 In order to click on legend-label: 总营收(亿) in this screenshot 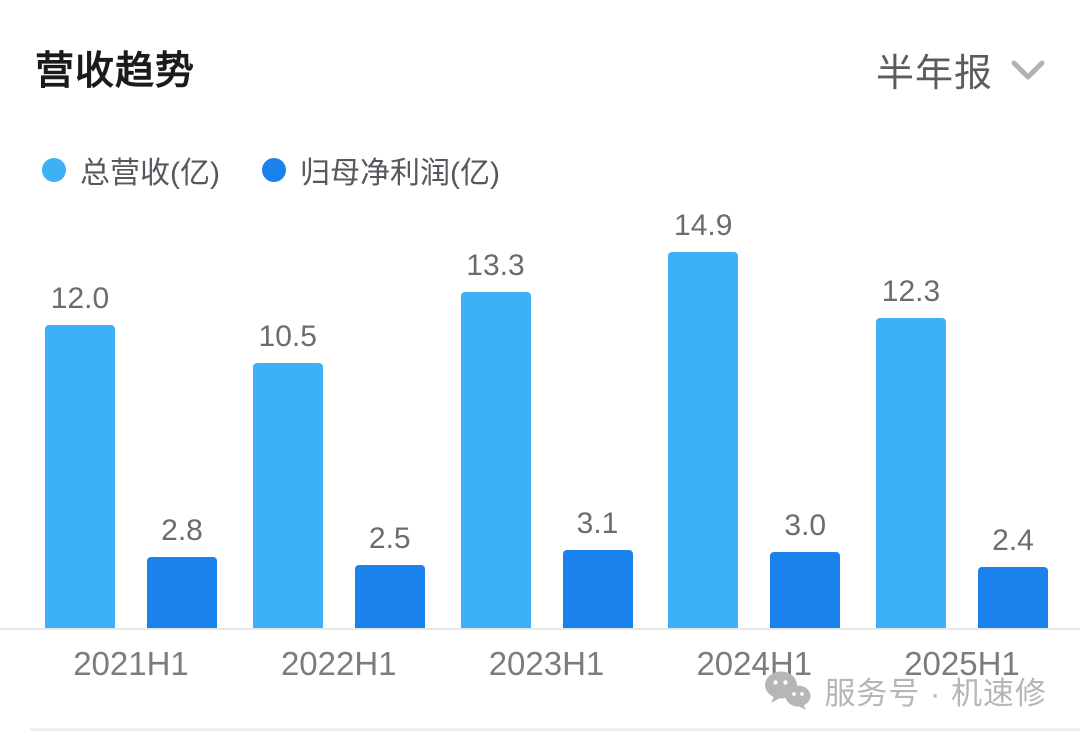, I will do `click(150, 173)`.